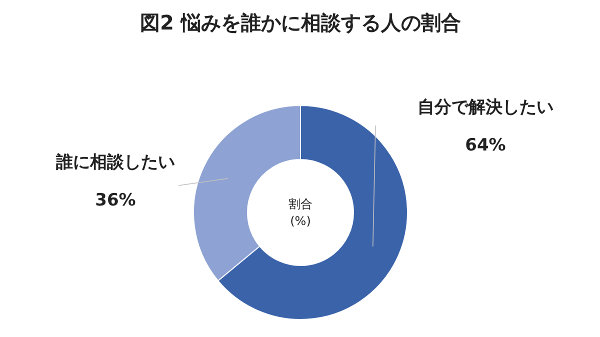  I want to click on chart-title: 図2 悩みを誰かに相談する人の割合, so click(300, 22).